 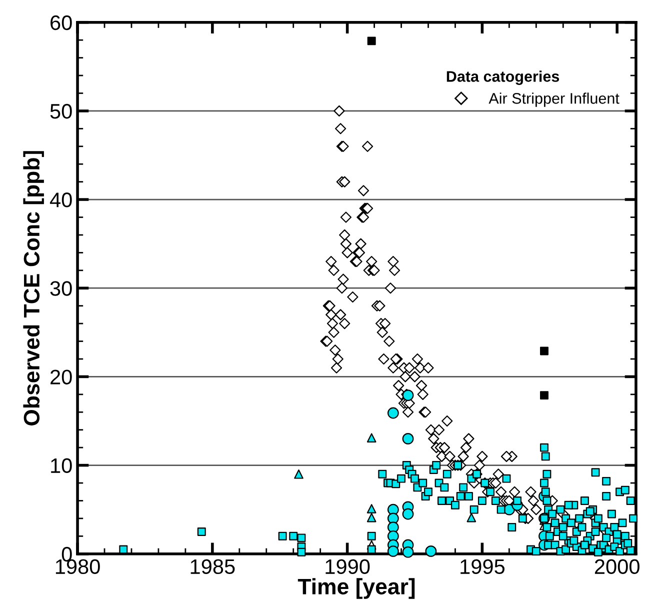 What do you see at coordinates (61, 377) in the screenshot?
I see `y-tick-label: 20` at bounding box center [61, 377].